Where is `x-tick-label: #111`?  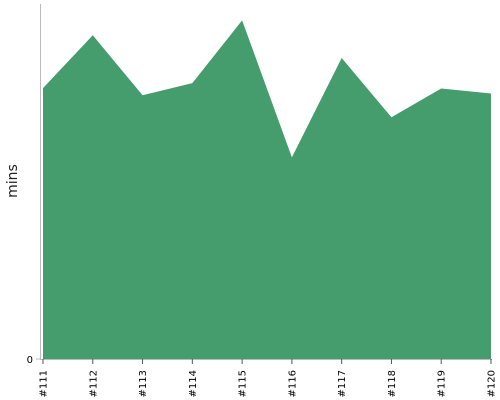
x-tick-label: #111 is located at coordinates (44, 383).